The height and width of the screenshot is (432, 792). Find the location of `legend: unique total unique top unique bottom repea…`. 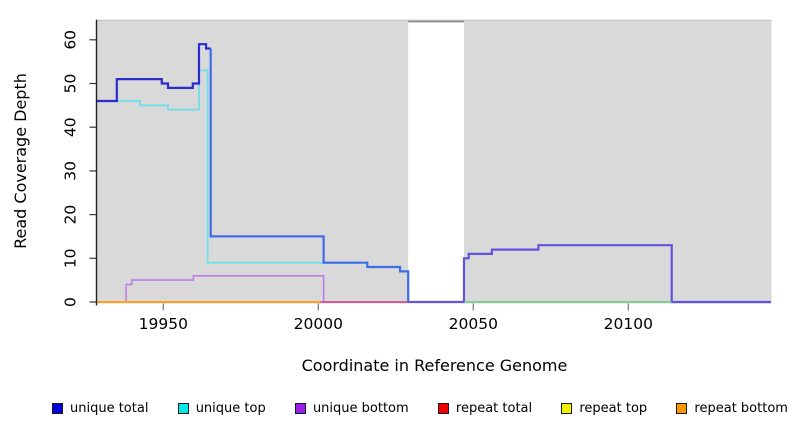

legend: unique total unique top unique bottom repea… is located at coordinates (420, 408).